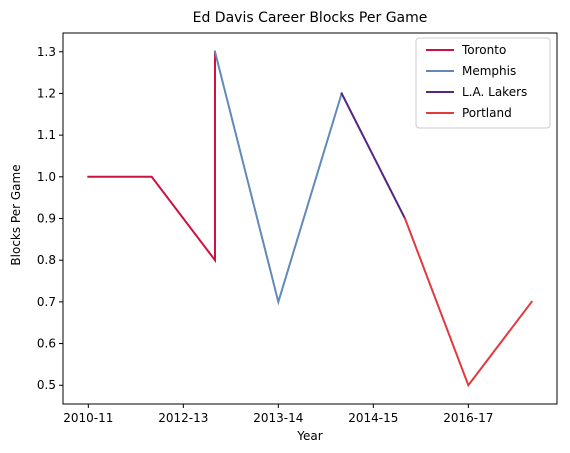 This screenshot has width=570, height=453. I want to click on x-tick-label: 2013-14, so click(278, 418).